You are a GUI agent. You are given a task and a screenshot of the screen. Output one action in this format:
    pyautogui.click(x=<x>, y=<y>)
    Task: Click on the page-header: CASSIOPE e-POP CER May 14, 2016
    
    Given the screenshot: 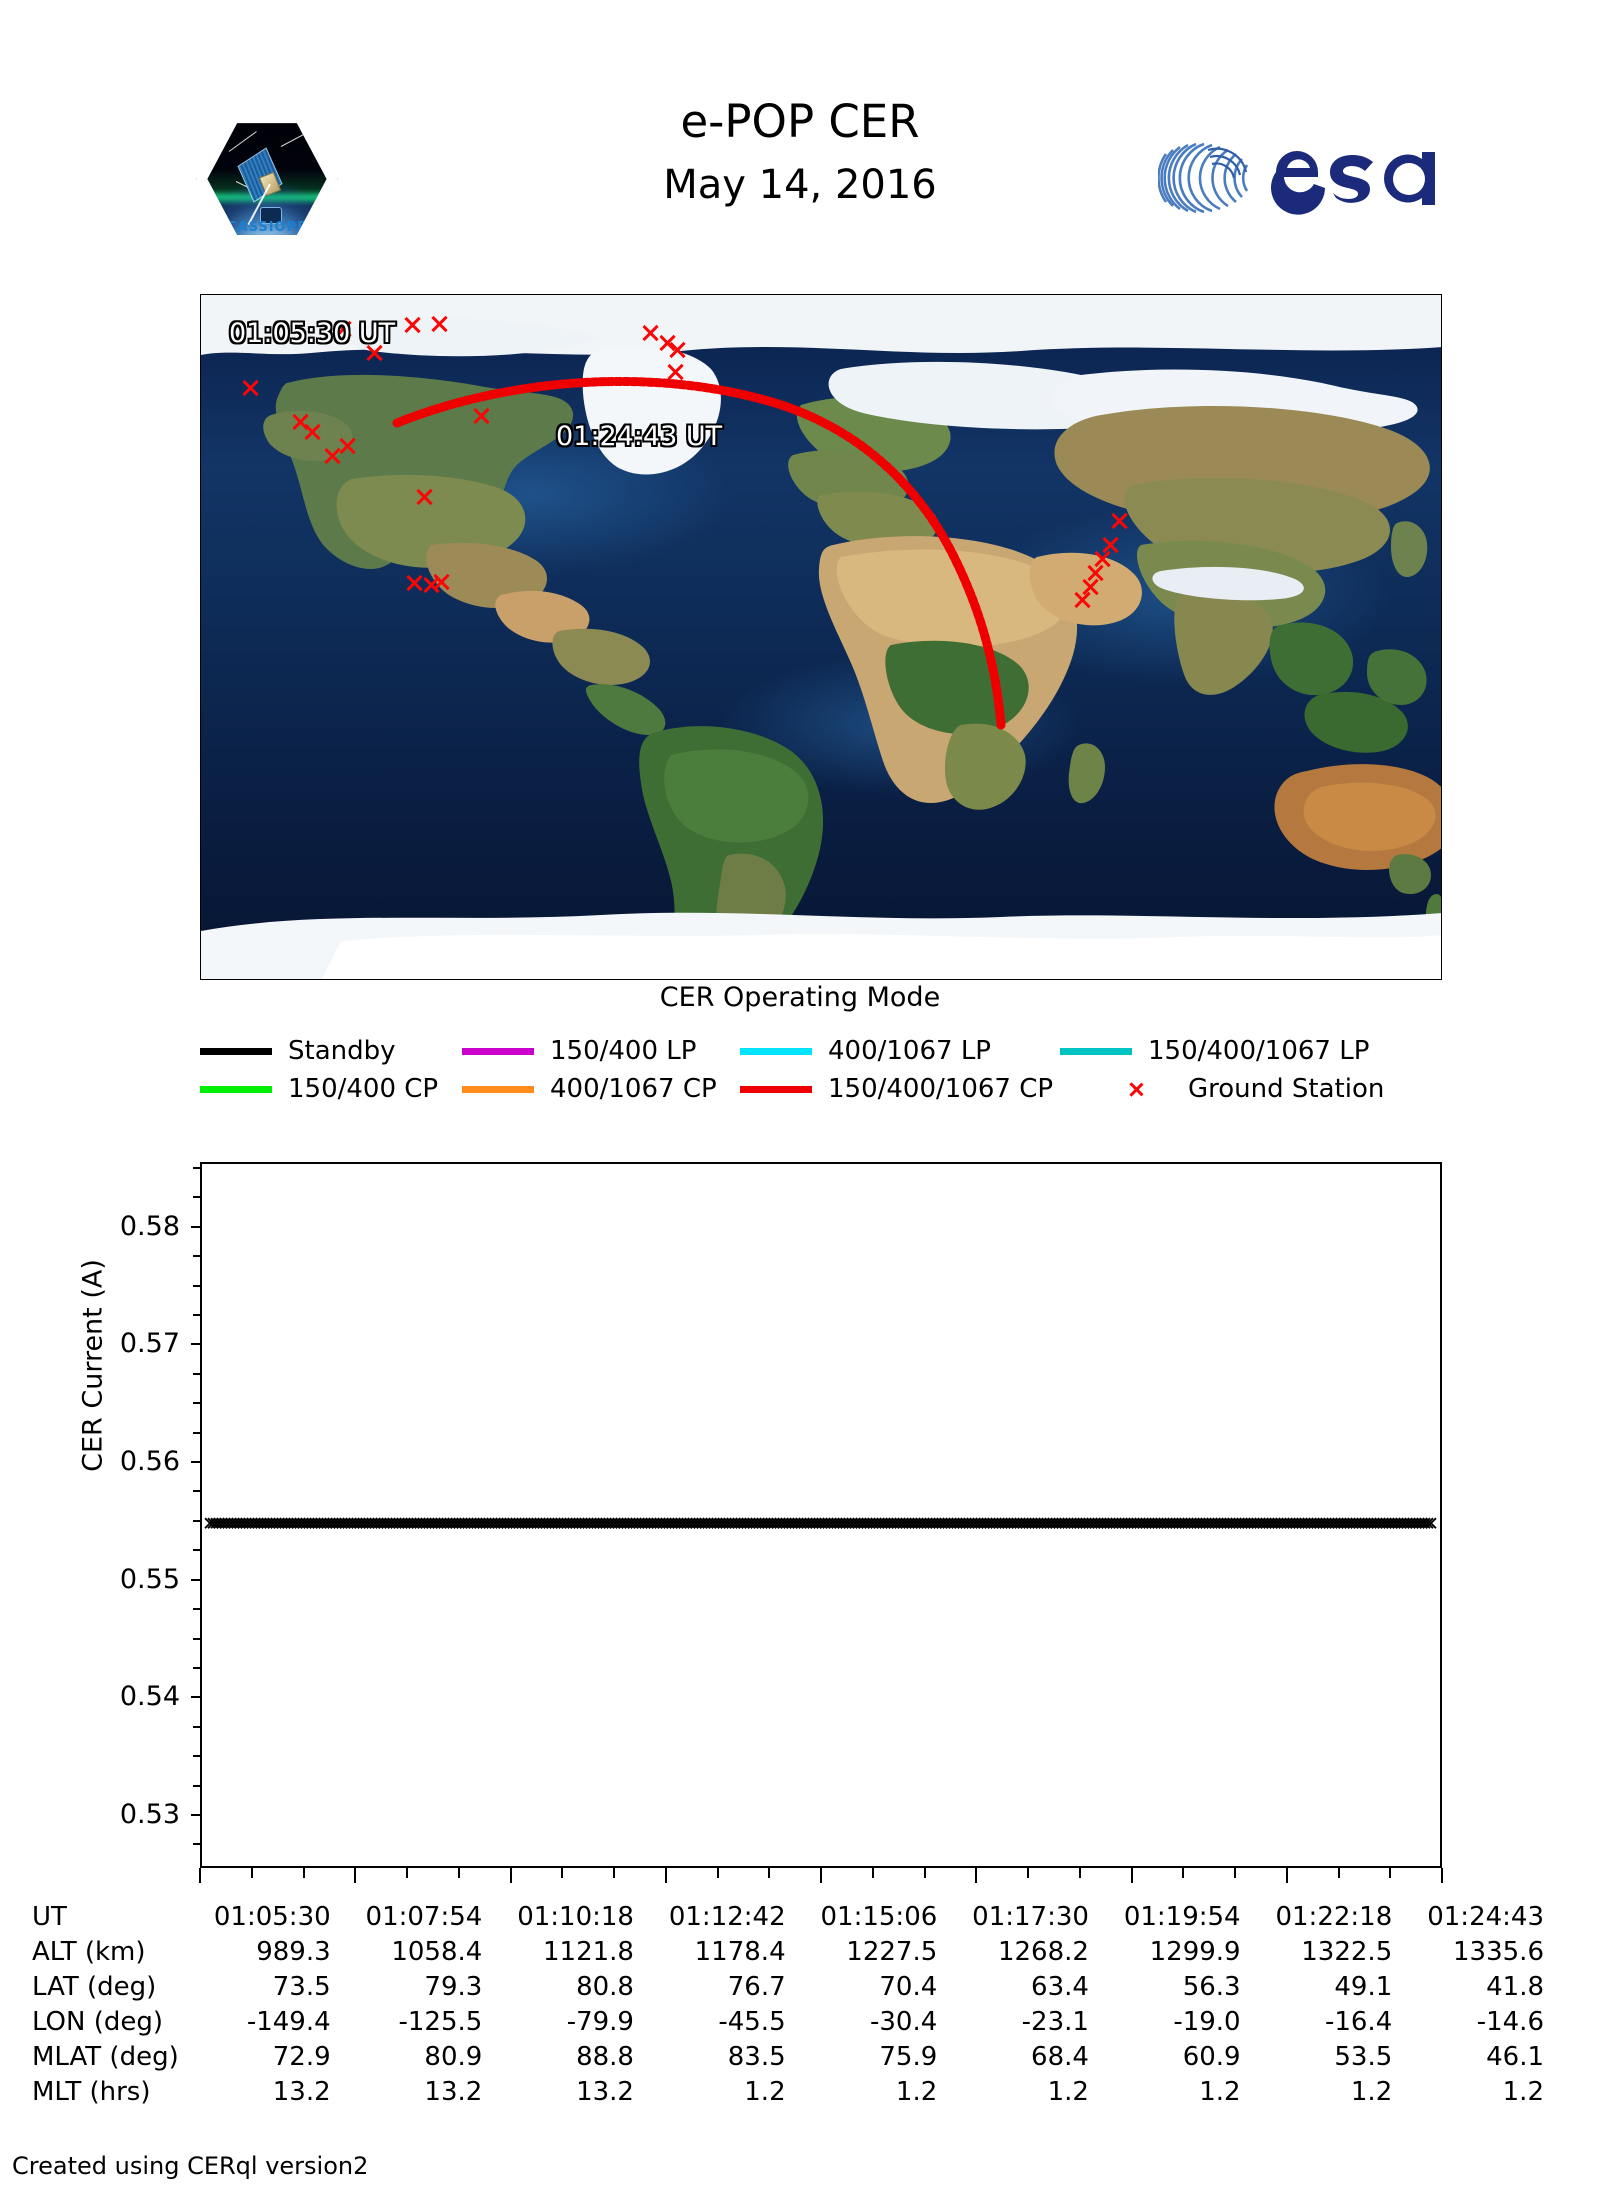 What is the action you would take?
    pyautogui.click(x=800, y=135)
    